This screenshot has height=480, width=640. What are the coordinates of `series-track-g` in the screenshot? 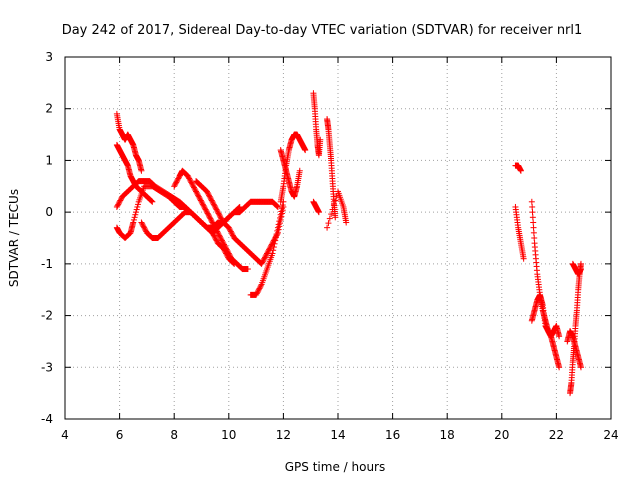 It's located at (240, 222).